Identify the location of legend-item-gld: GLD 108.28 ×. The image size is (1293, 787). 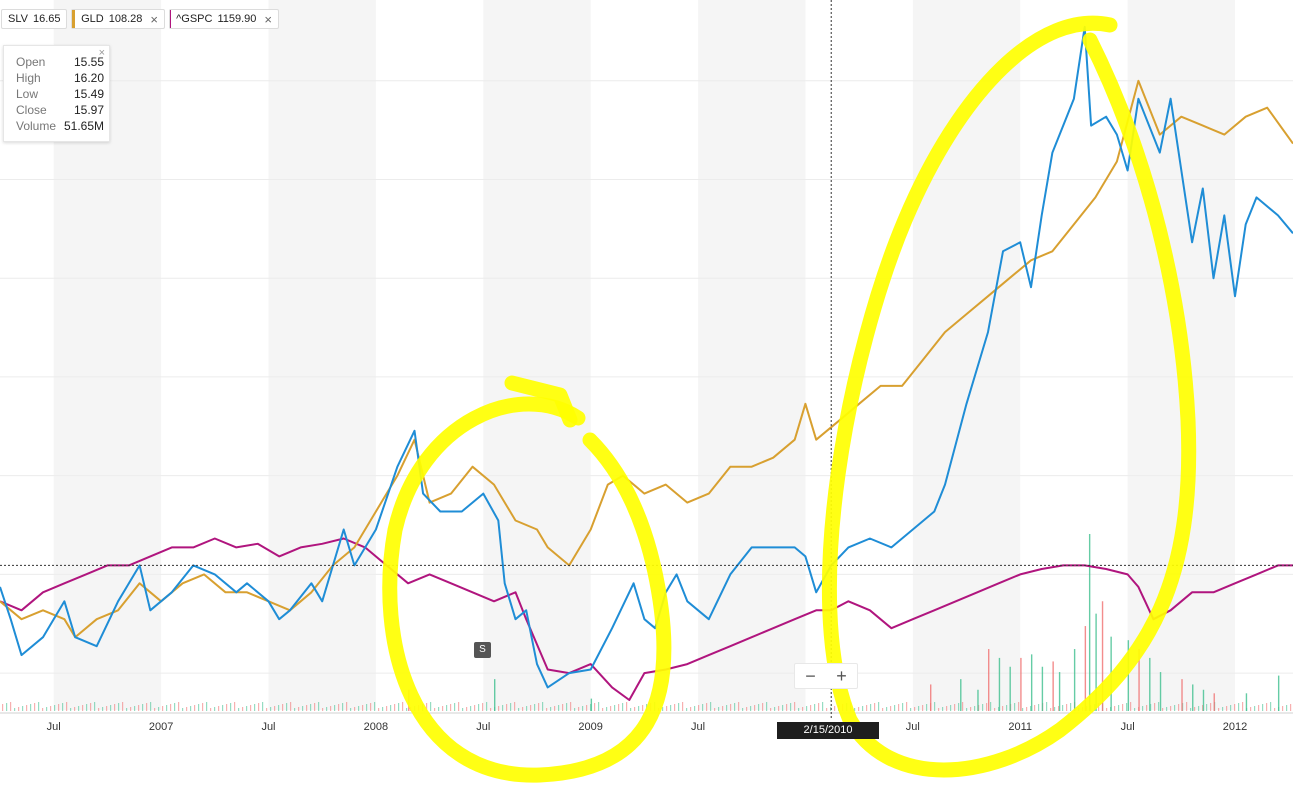
(118, 19).